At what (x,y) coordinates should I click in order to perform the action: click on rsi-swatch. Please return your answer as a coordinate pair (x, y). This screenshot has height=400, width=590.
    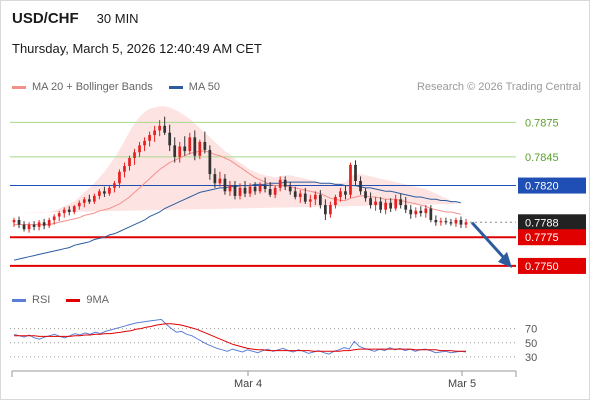
    Looking at the image, I should click on (19, 300).